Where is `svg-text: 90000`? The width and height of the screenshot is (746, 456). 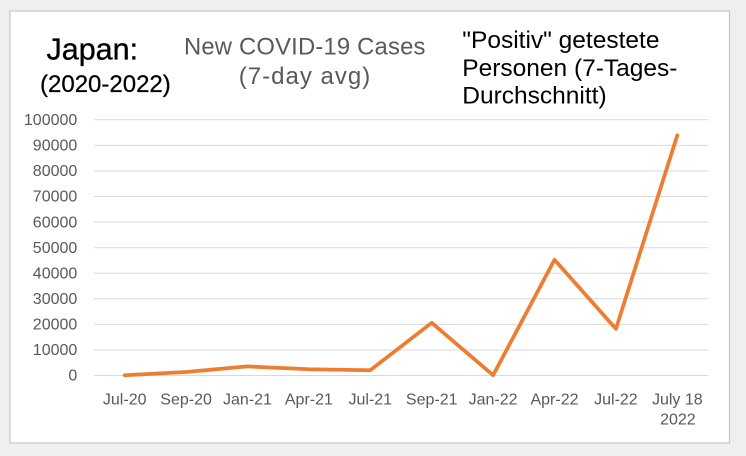
svg-text: 90000 is located at coordinates (55, 146).